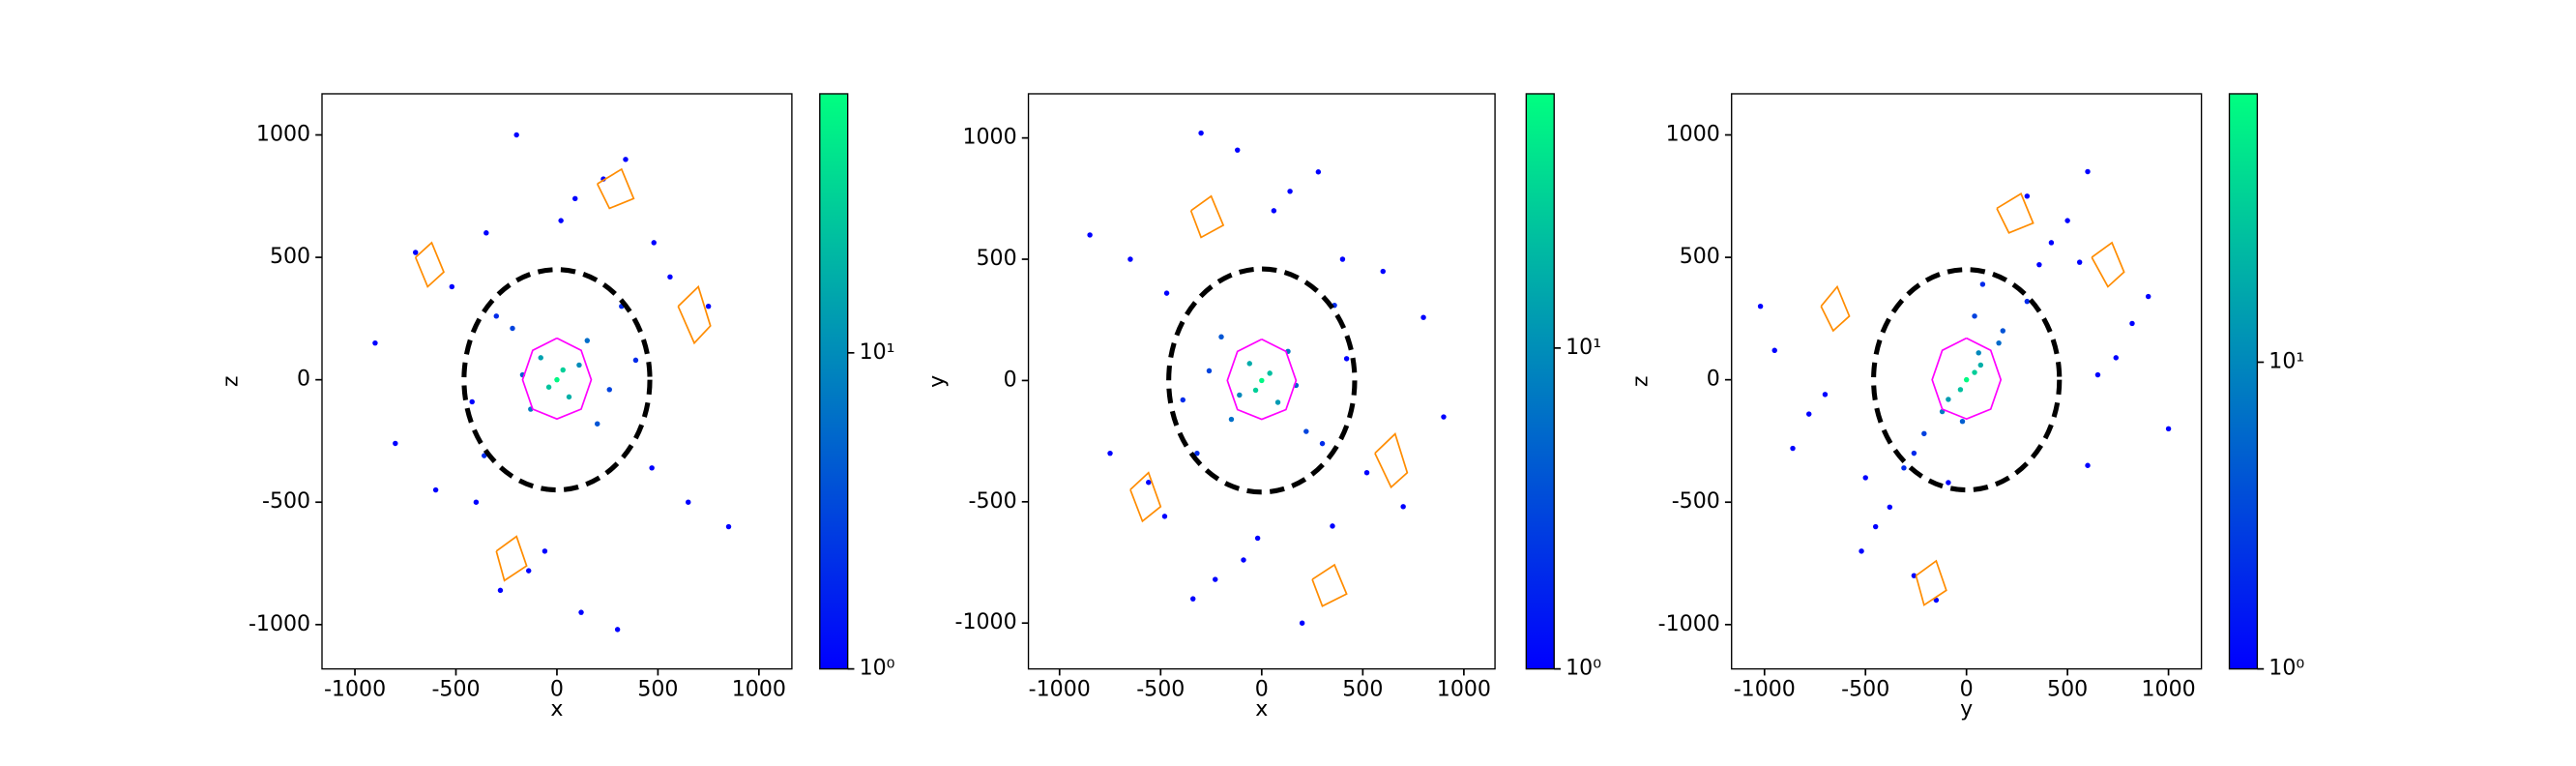 This screenshot has width=2576, height=766. Describe the element at coordinates (1362, 690) in the screenshot. I see `x-tick-label: 500` at that location.